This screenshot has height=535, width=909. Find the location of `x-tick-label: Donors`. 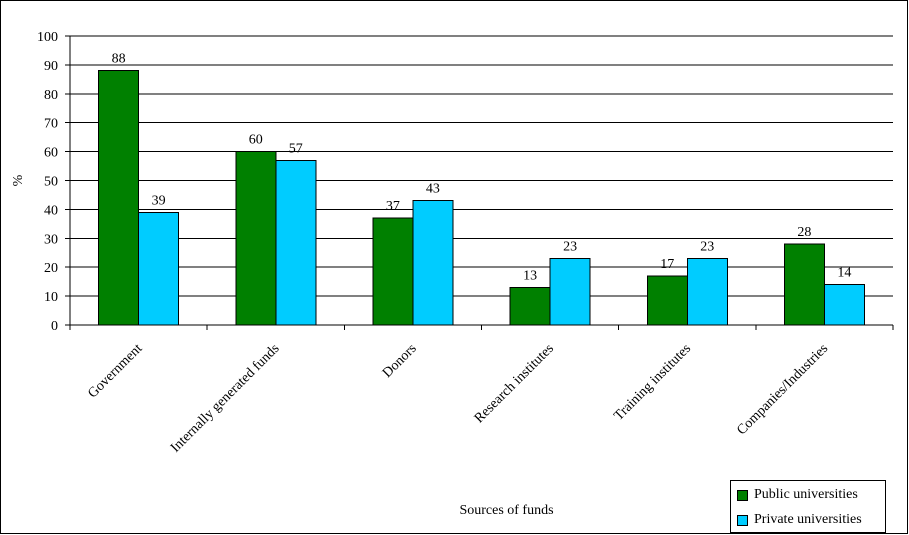

x-tick-label: Donors is located at coordinates (400, 361).